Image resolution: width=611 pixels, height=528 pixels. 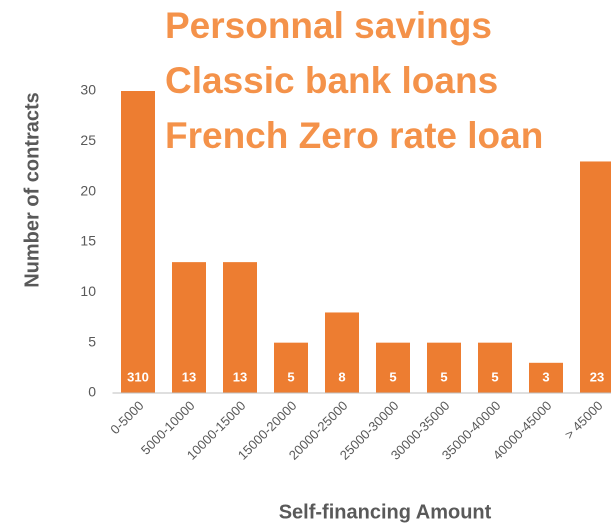 What do you see at coordinates (354, 135) in the screenshot?
I see `title-line: French Zero rate loan` at bounding box center [354, 135].